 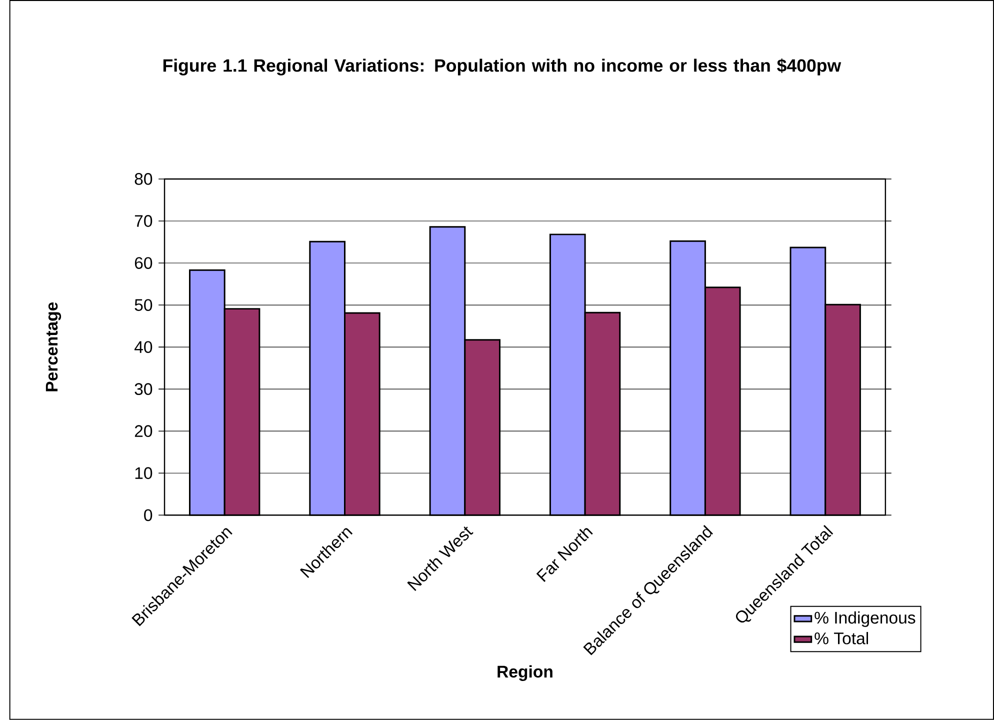 What do you see at coordinates (143, 347) in the screenshot?
I see `y-tick-label: 40` at bounding box center [143, 347].